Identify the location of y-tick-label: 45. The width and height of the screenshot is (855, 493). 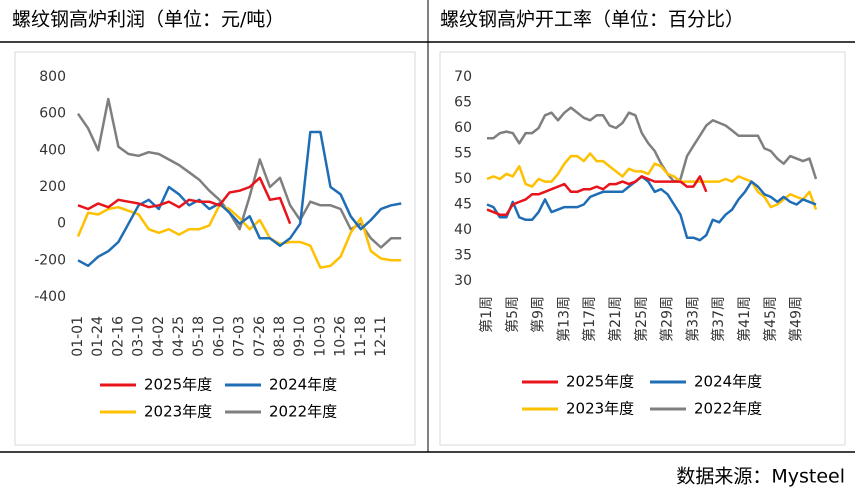
(463, 205).